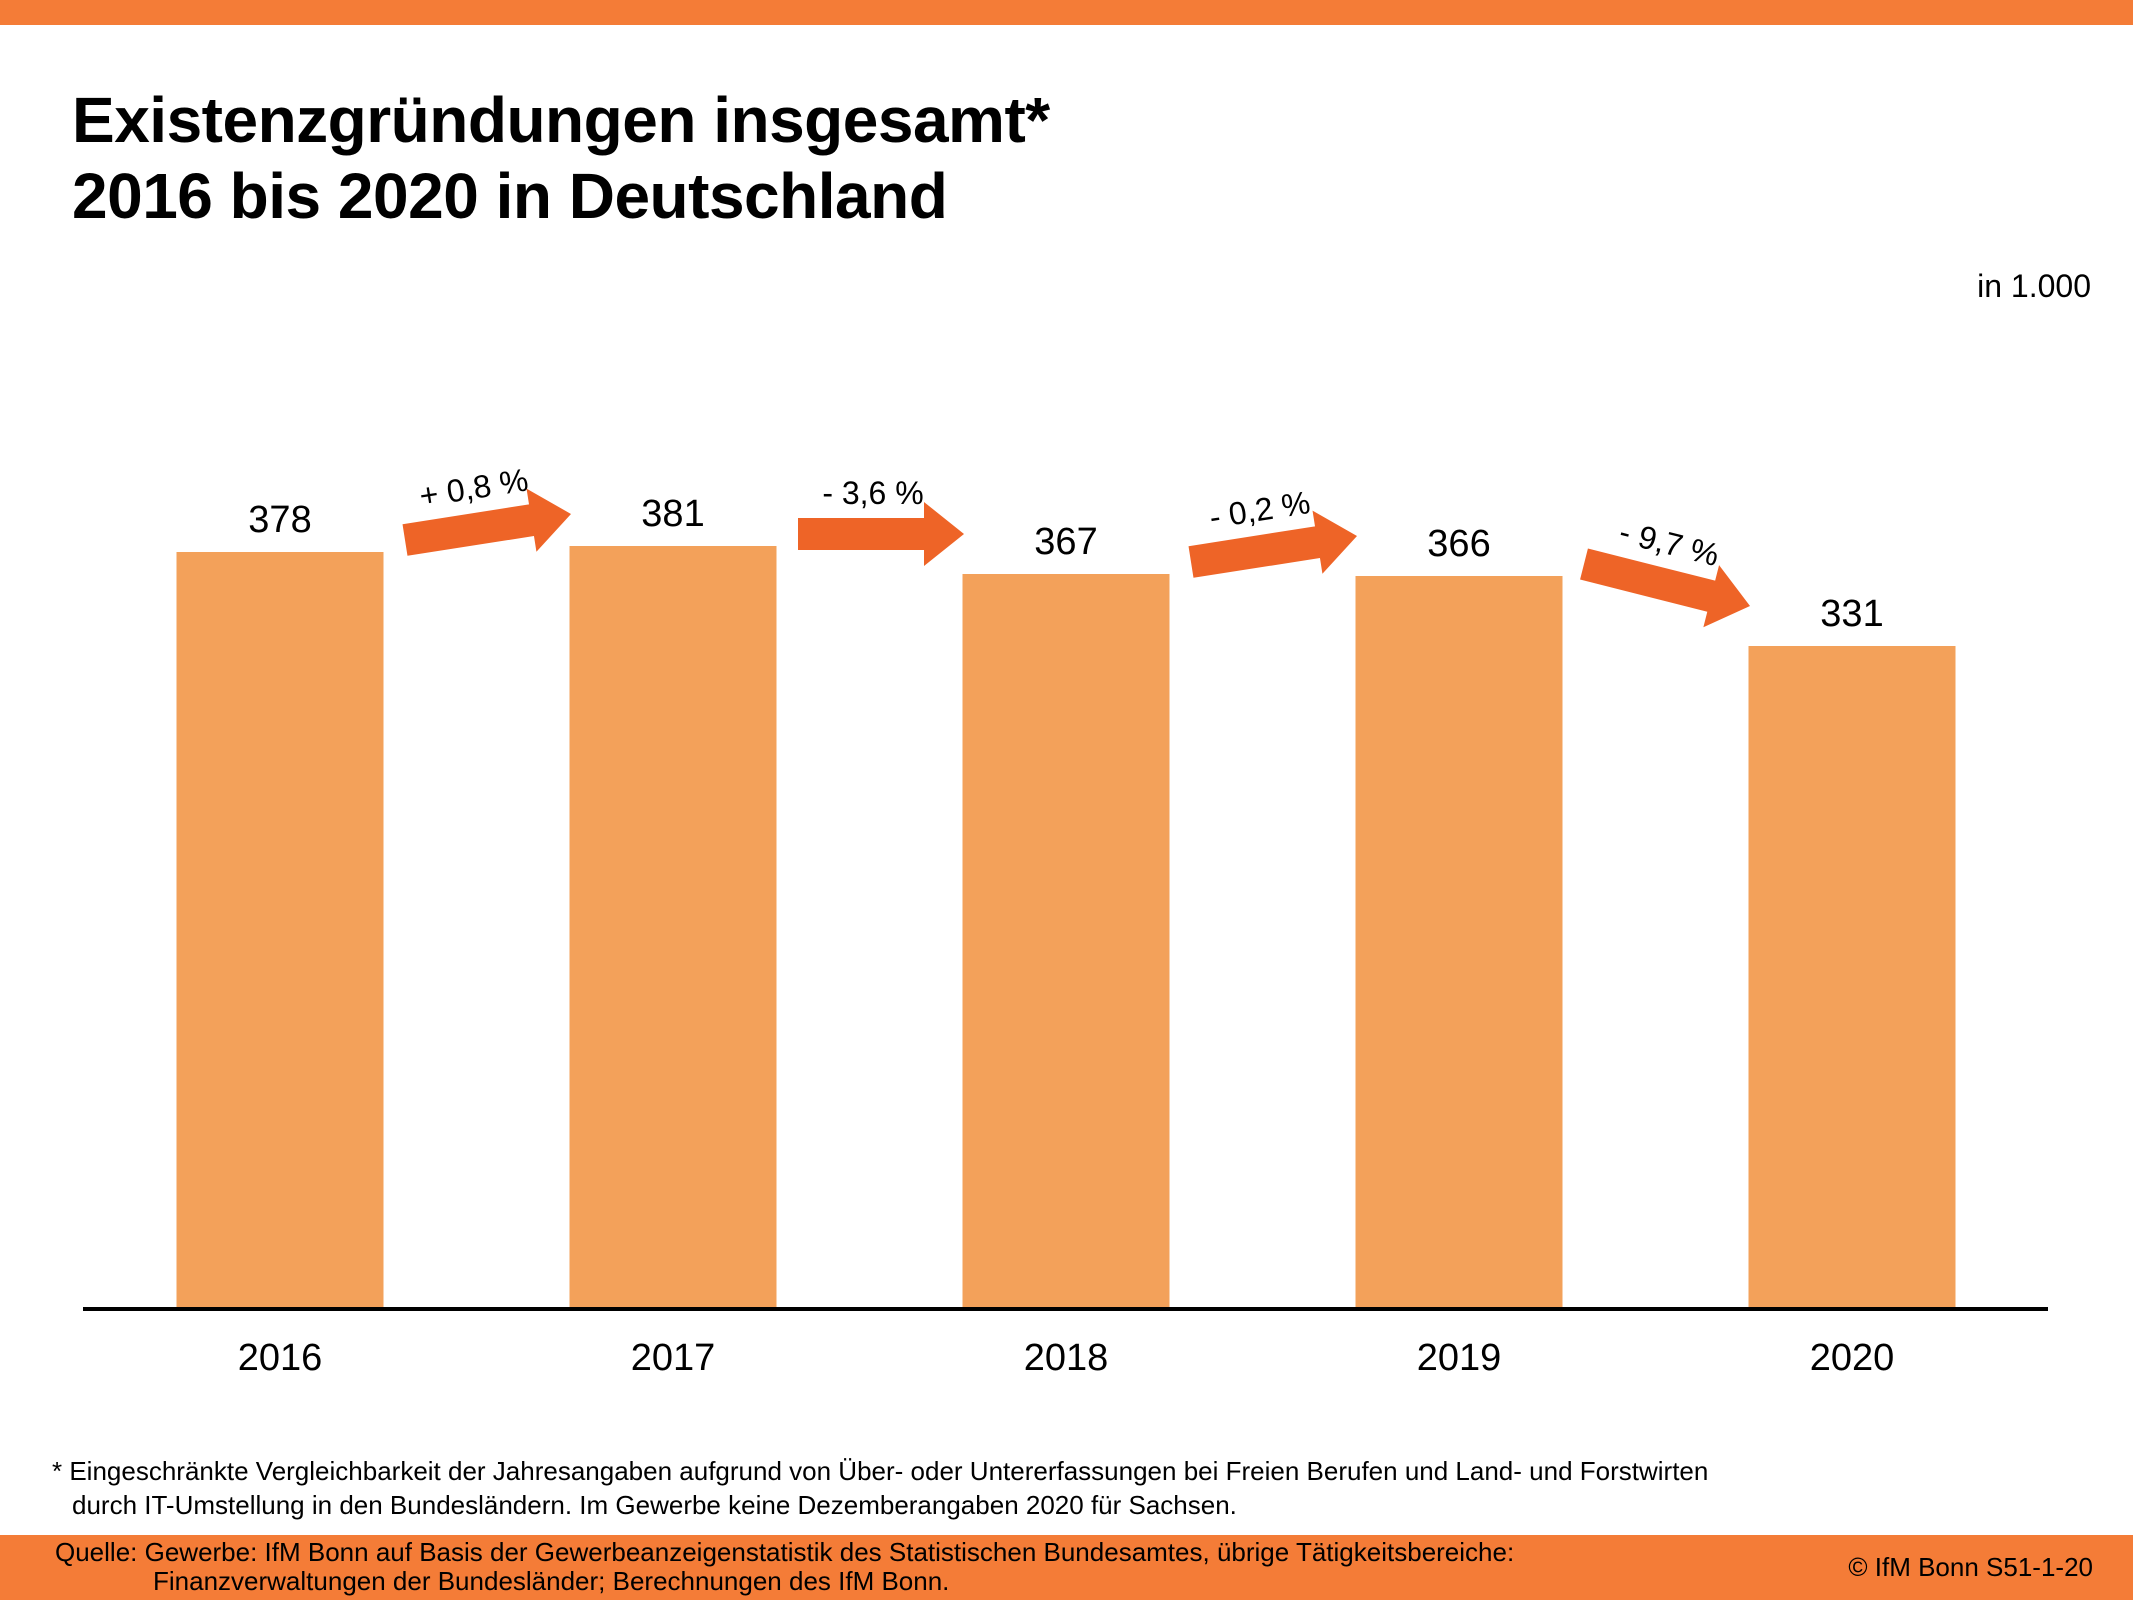 The height and width of the screenshot is (1600, 2133). I want to click on bar-2017, so click(673, 927).